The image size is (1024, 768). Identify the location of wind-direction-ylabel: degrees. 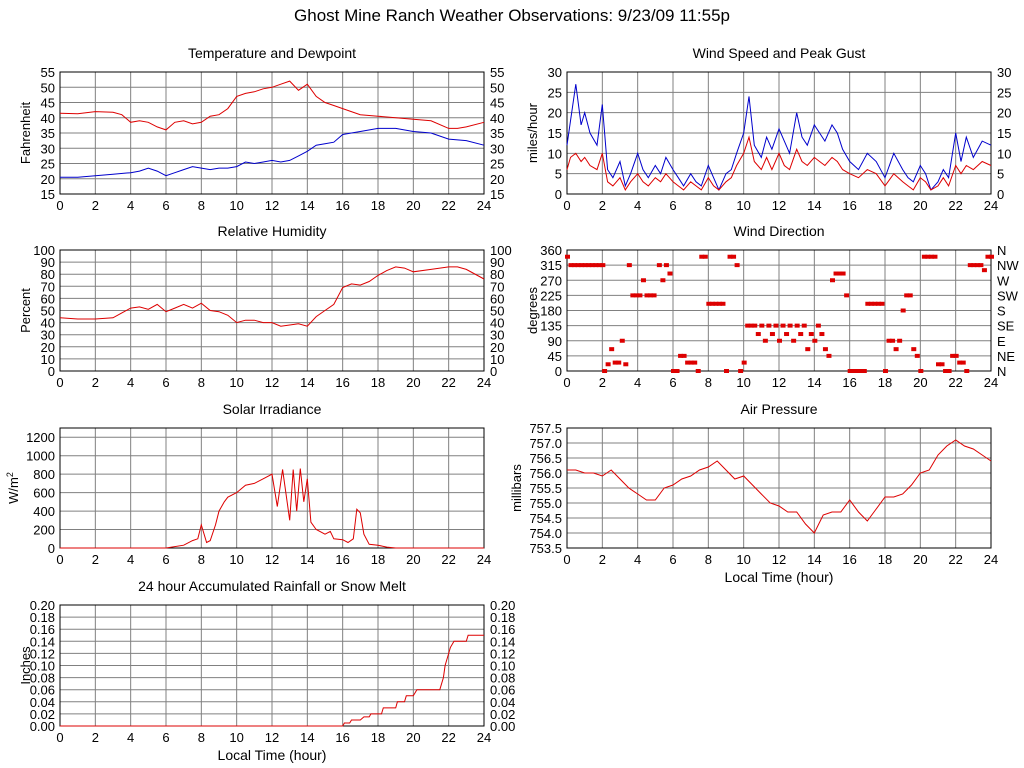
(532, 310).